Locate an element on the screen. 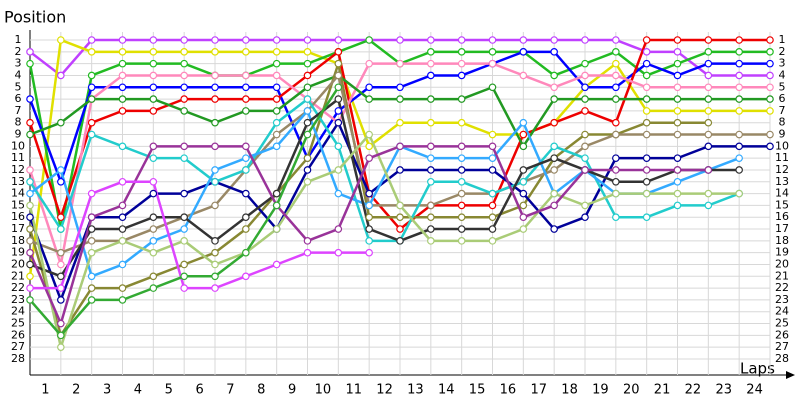 The height and width of the screenshot is (404, 800). y-tick-label-right: 4 is located at coordinates (782, 74).